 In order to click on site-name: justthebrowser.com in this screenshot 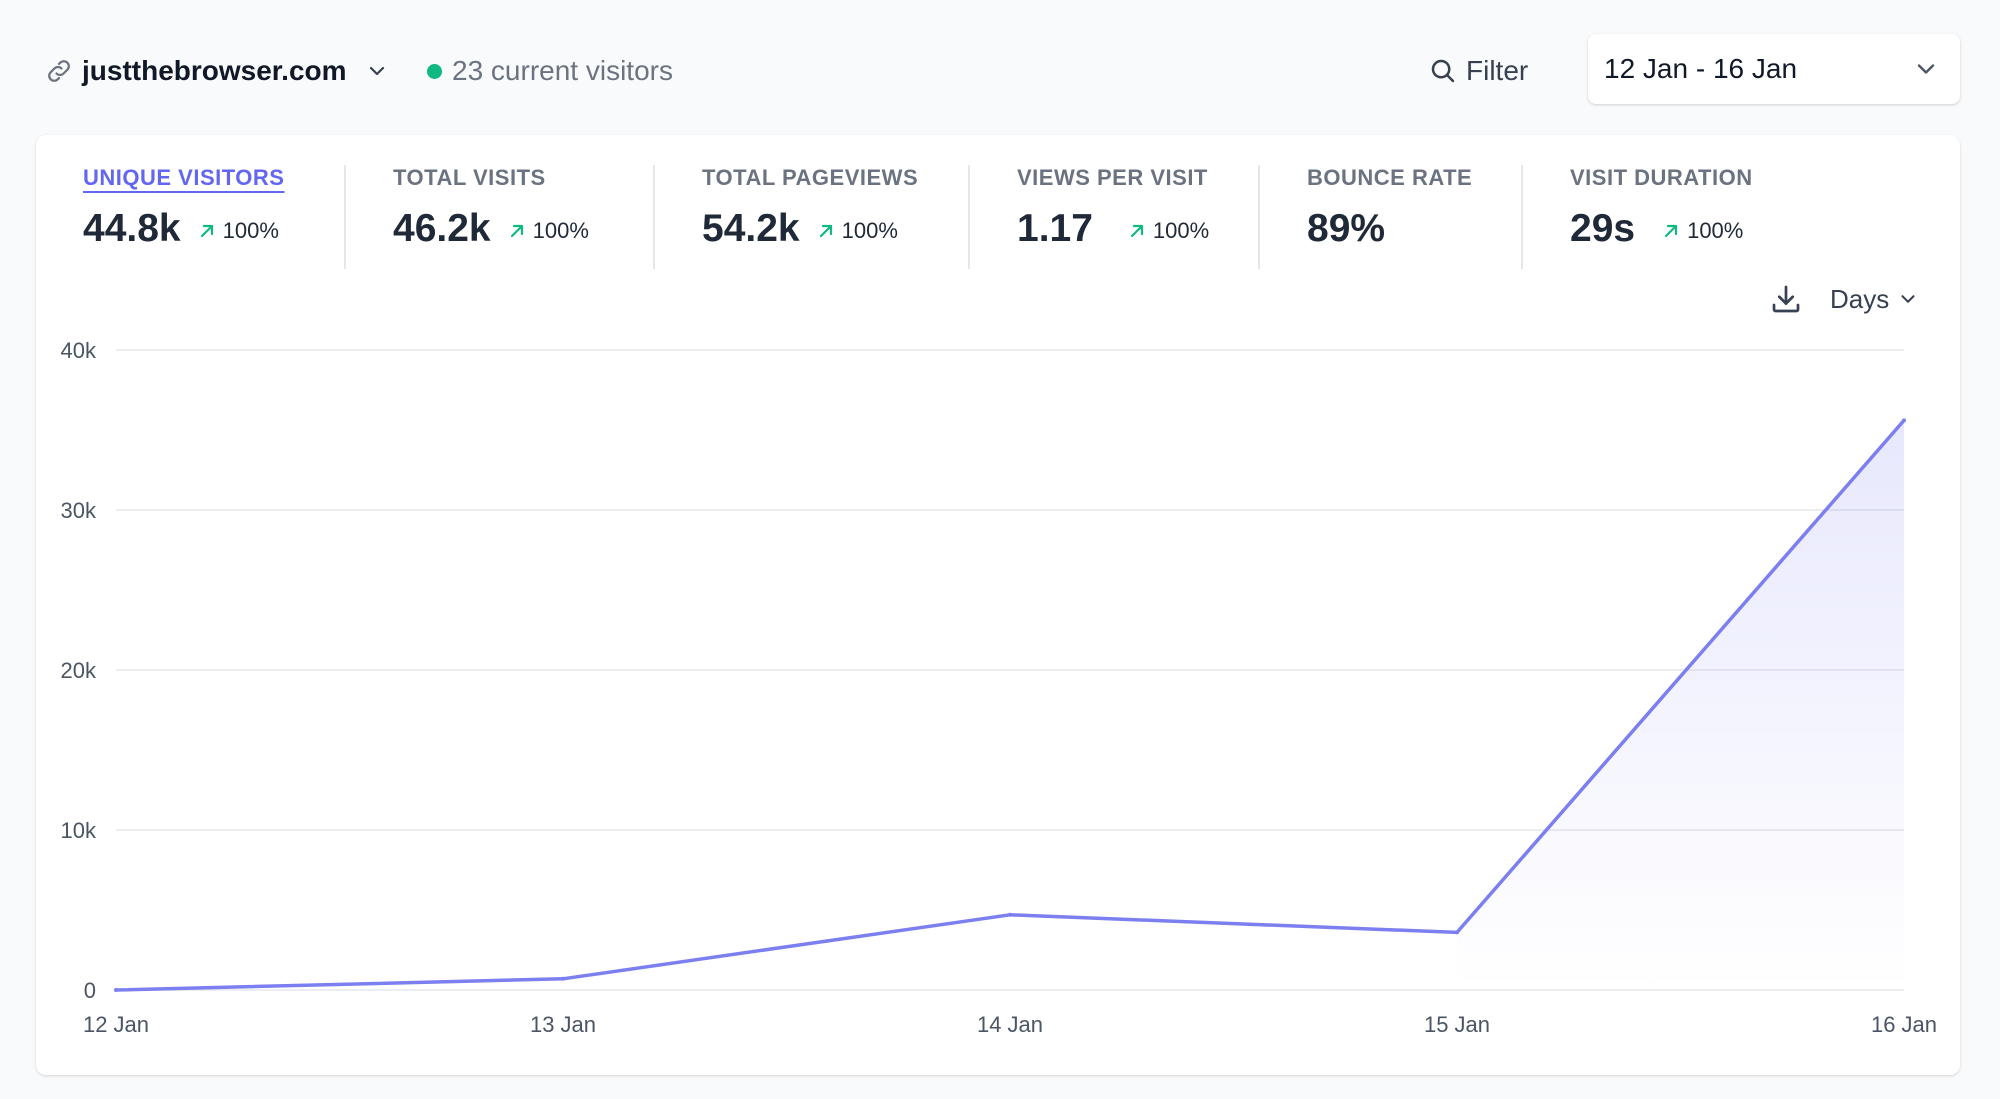, I will do `click(214, 70)`.